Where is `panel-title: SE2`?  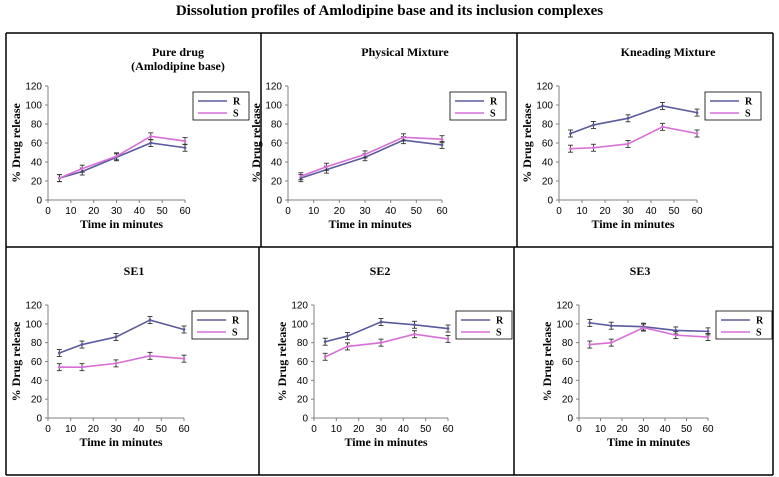
panel-title: SE2 is located at coordinates (380, 271).